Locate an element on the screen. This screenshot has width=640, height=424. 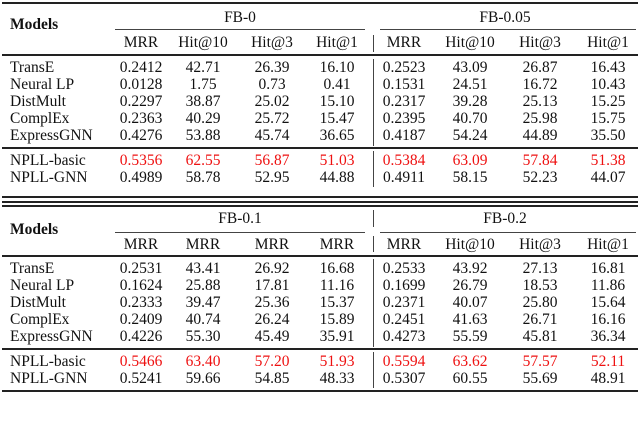
metric-value: 52.11 is located at coordinates (608, 361).